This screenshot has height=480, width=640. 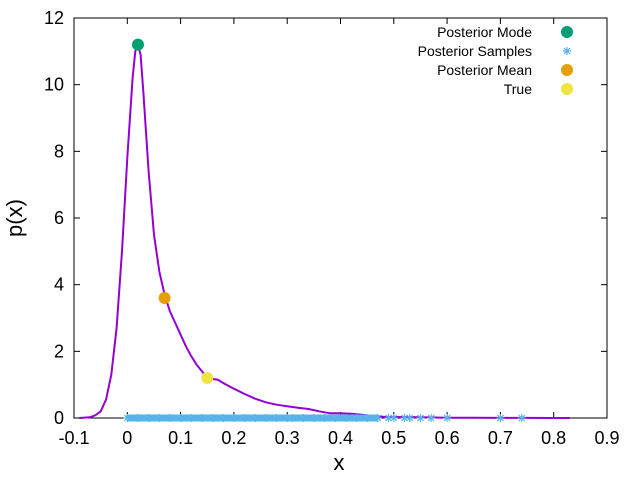 What do you see at coordinates (137, 44) in the screenshot?
I see `marker-mode` at bounding box center [137, 44].